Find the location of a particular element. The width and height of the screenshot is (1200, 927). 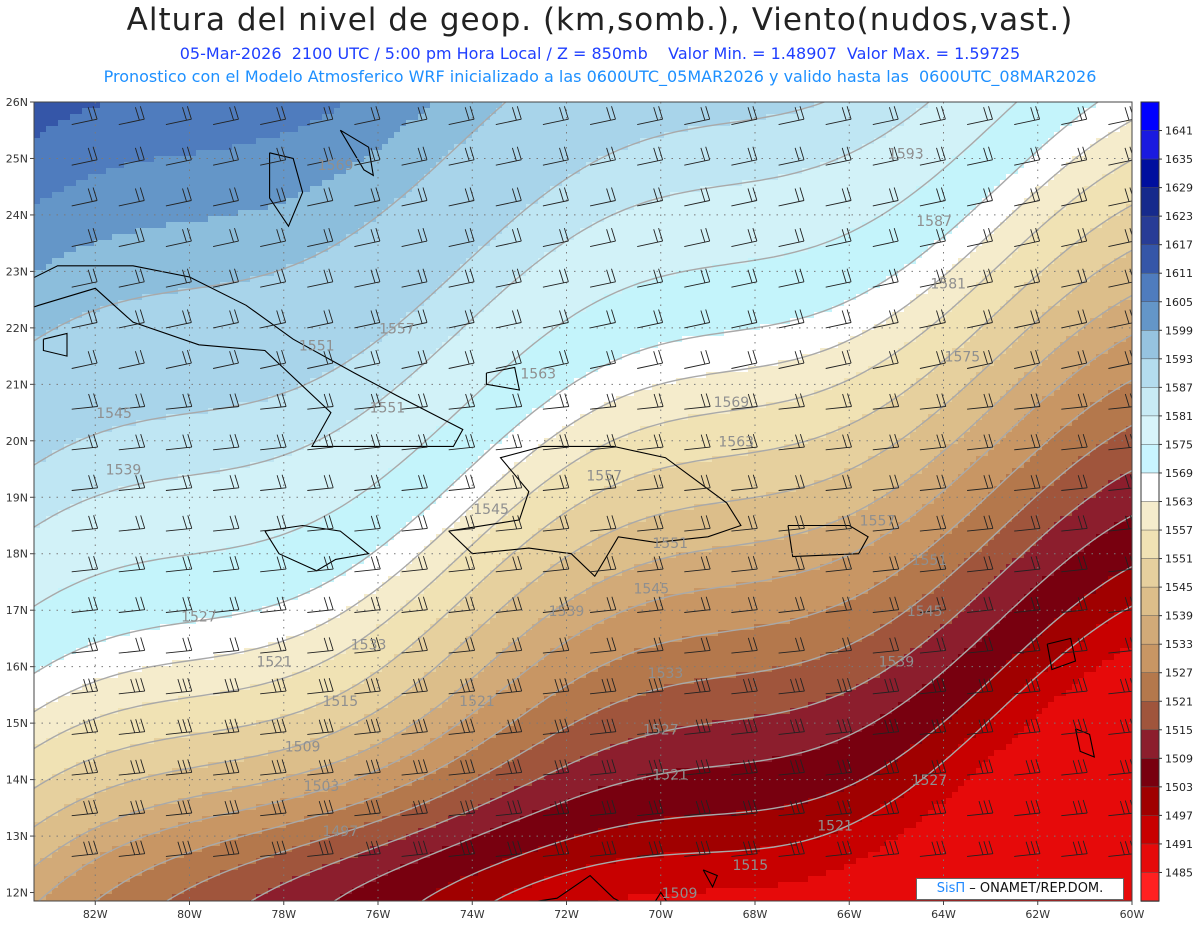

lat-label: 24N is located at coordinates (17, 215).